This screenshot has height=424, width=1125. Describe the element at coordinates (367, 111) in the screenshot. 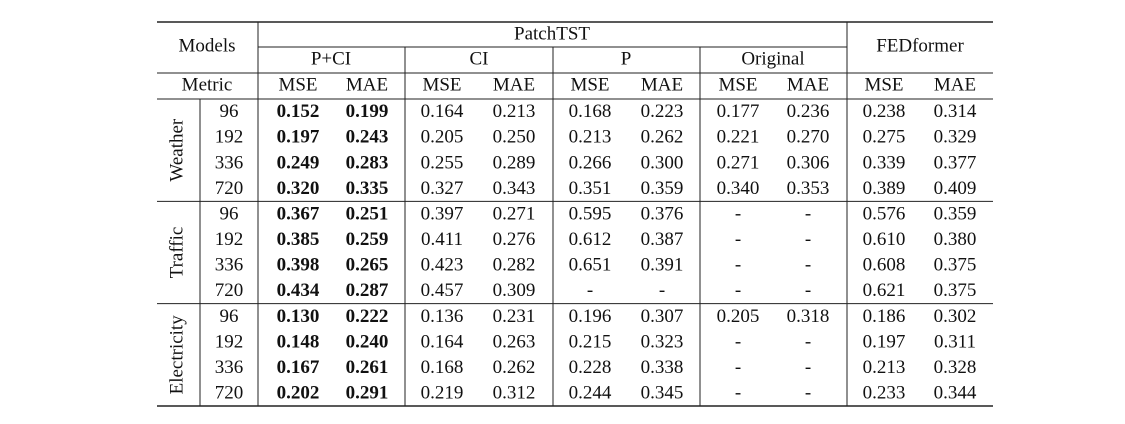

I see `cell-value: 0.199` at that location.